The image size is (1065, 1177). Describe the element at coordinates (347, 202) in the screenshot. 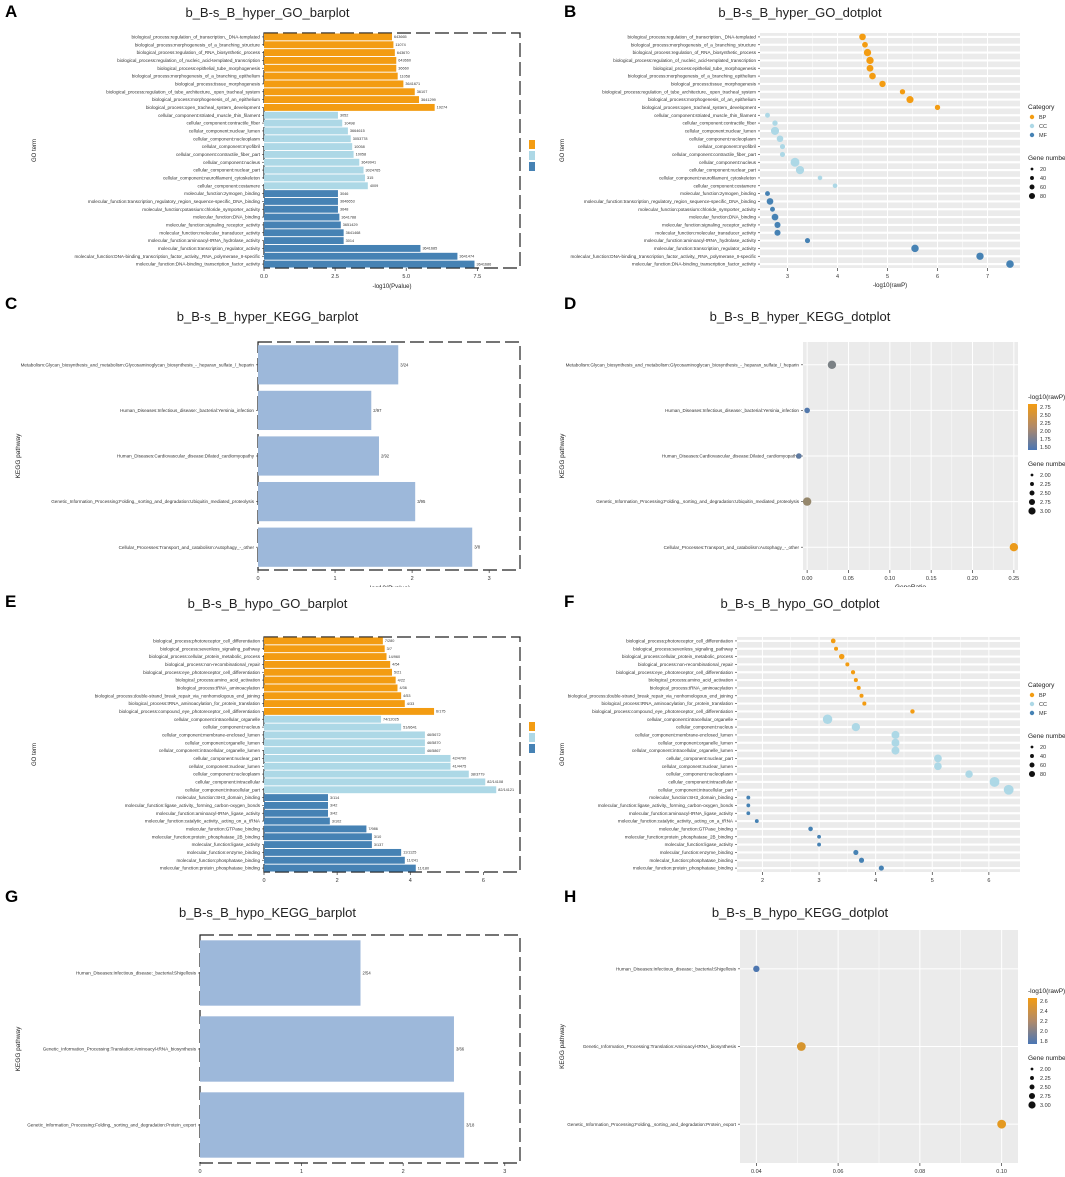

I see `data-label: 3646653` at that location.